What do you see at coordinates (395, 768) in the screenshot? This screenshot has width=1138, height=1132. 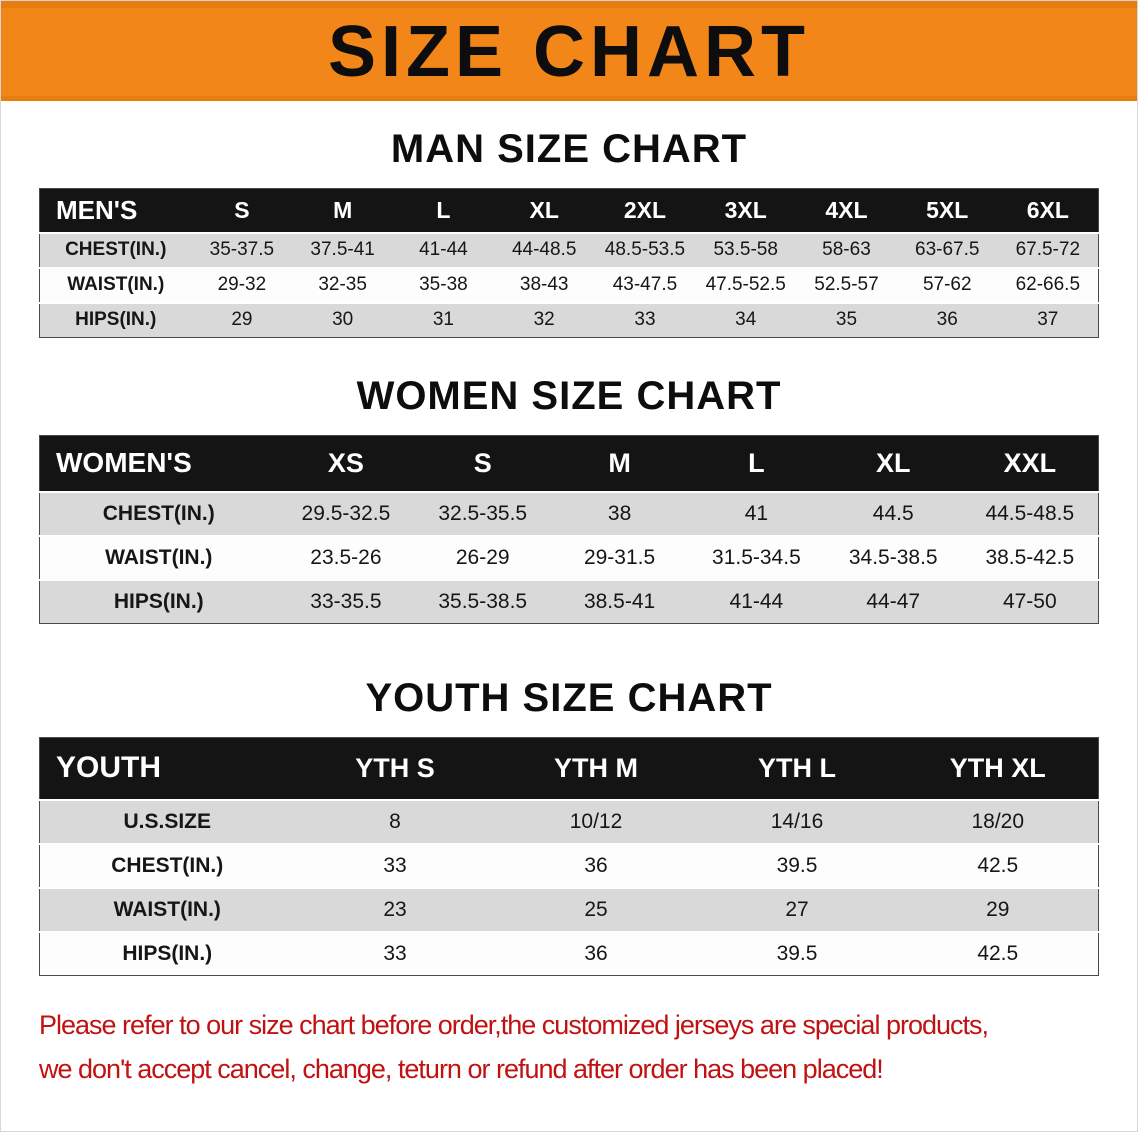 I see `size-column-header: YTH S` at bounding box center [395, 768].